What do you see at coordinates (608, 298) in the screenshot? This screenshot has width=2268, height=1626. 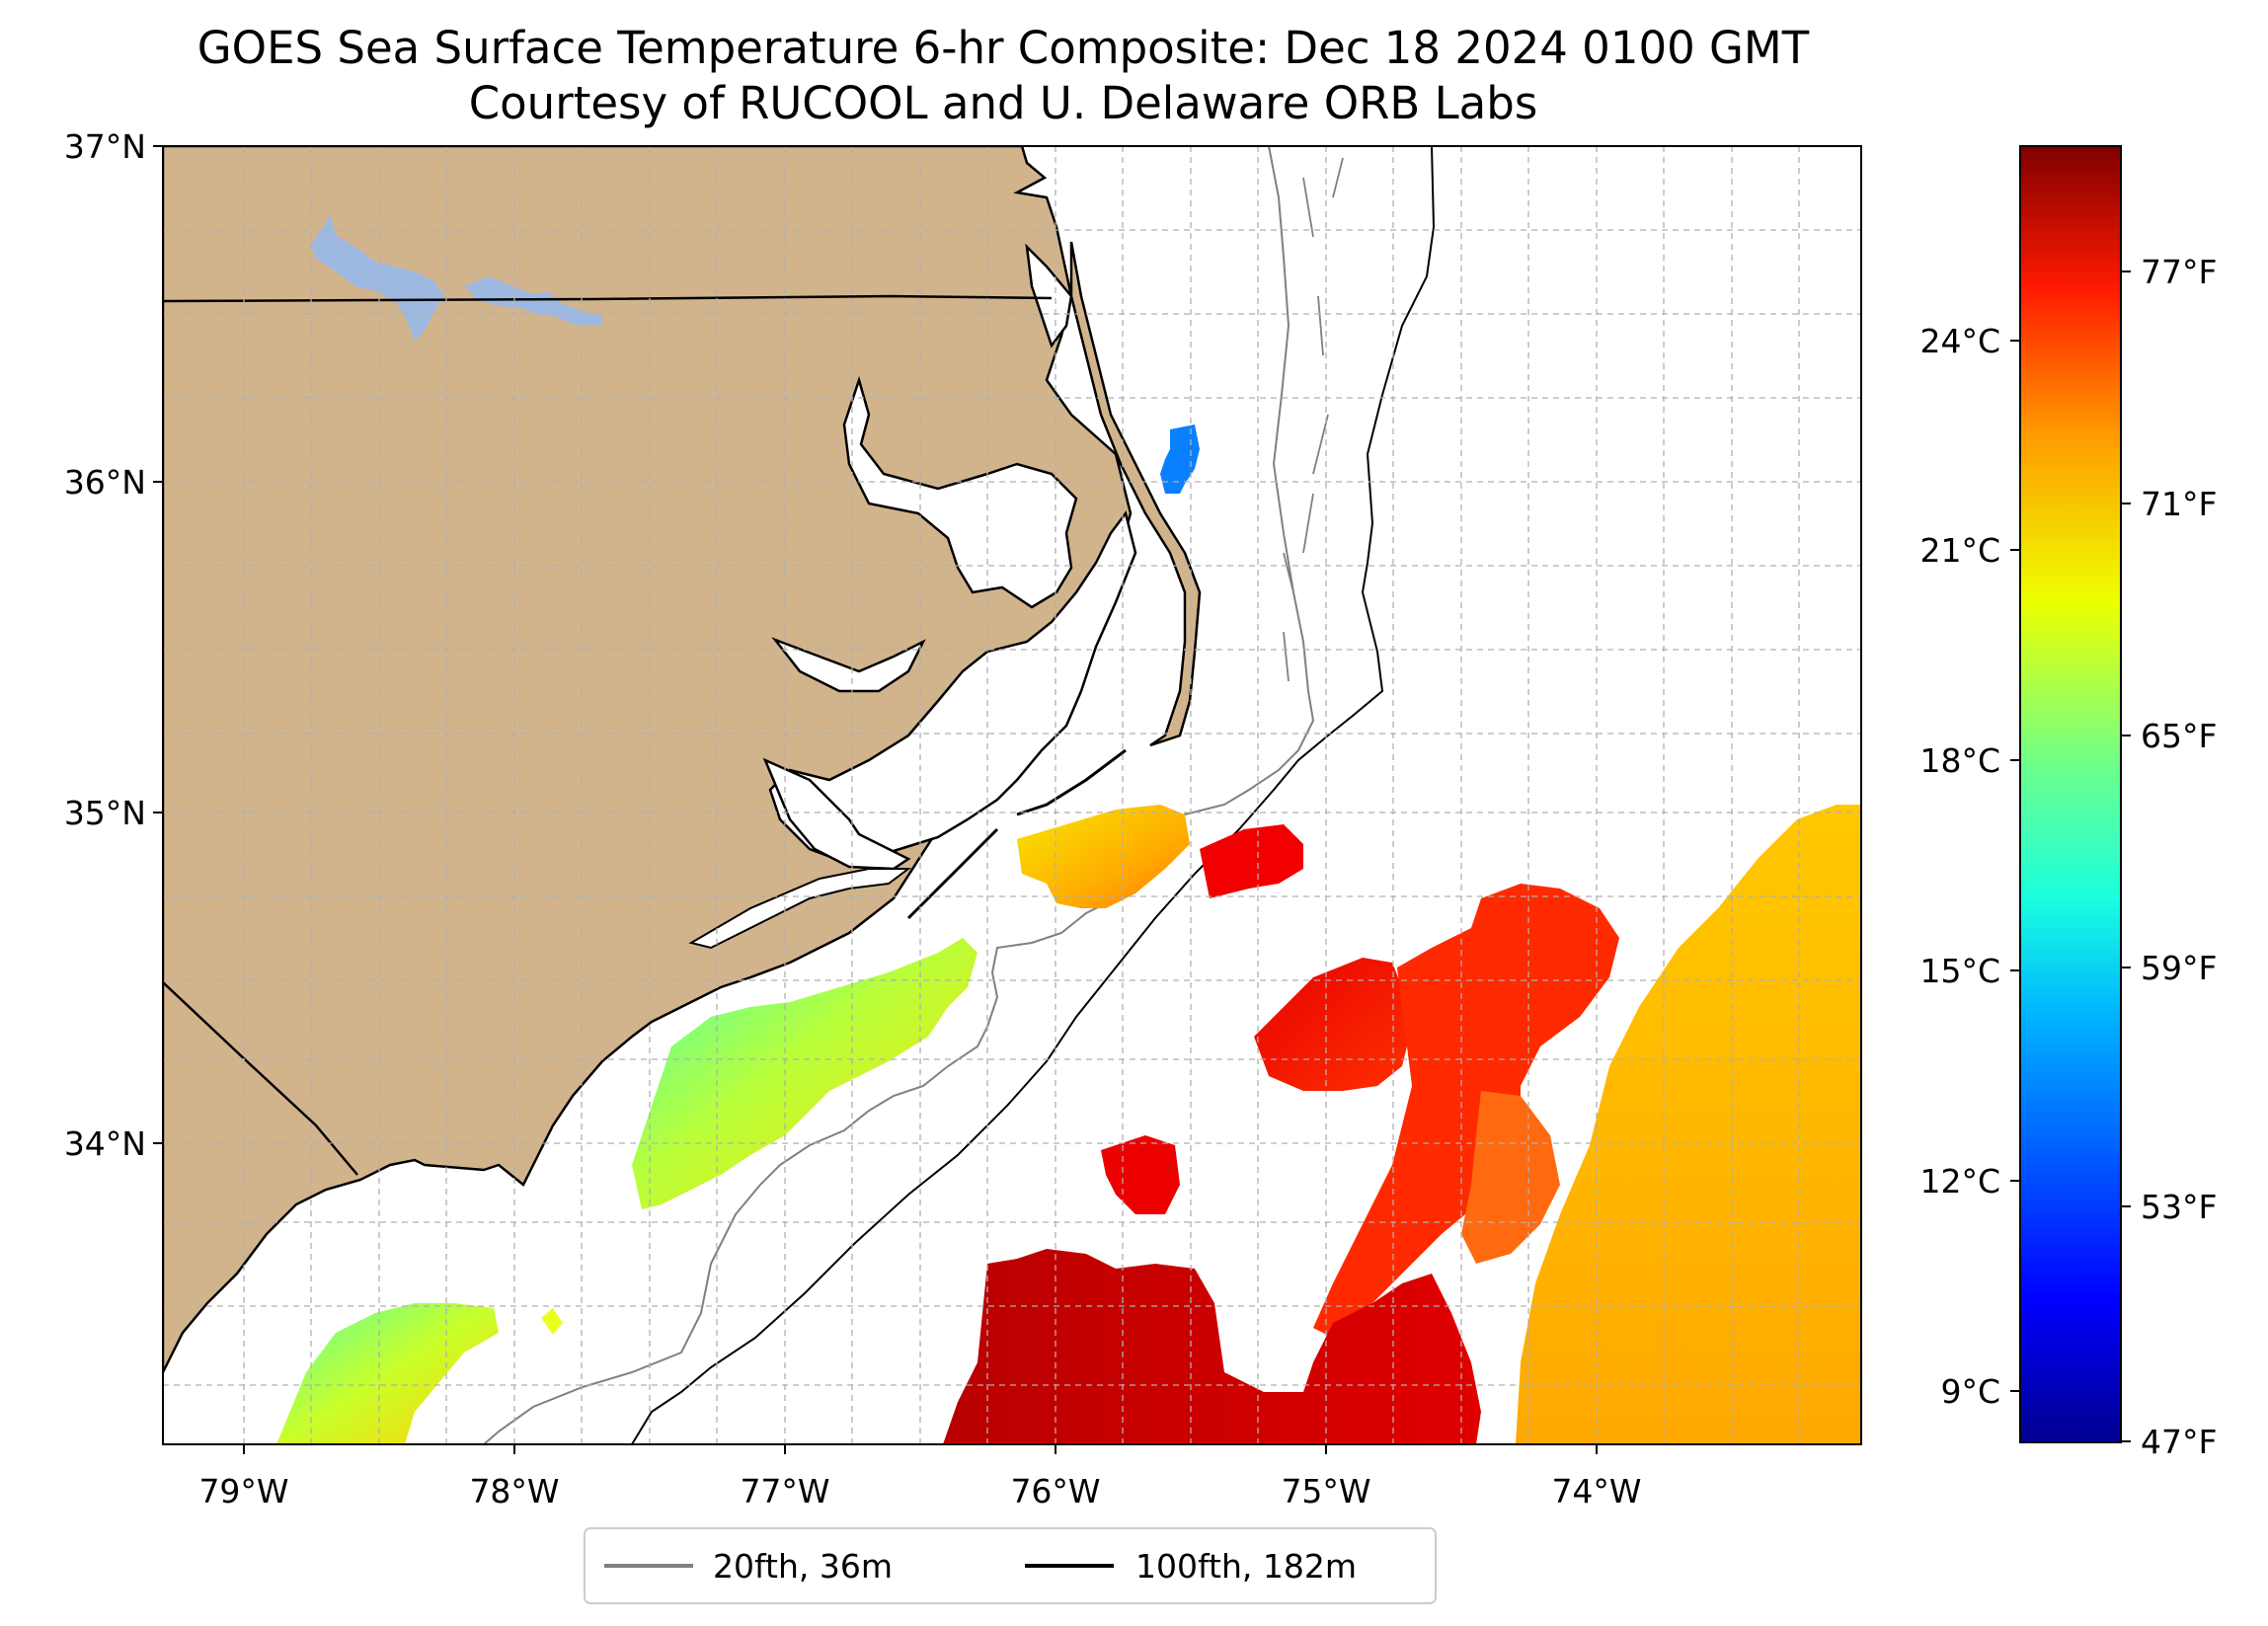 I see `va-nc-border` at bounding box center [608, 298].